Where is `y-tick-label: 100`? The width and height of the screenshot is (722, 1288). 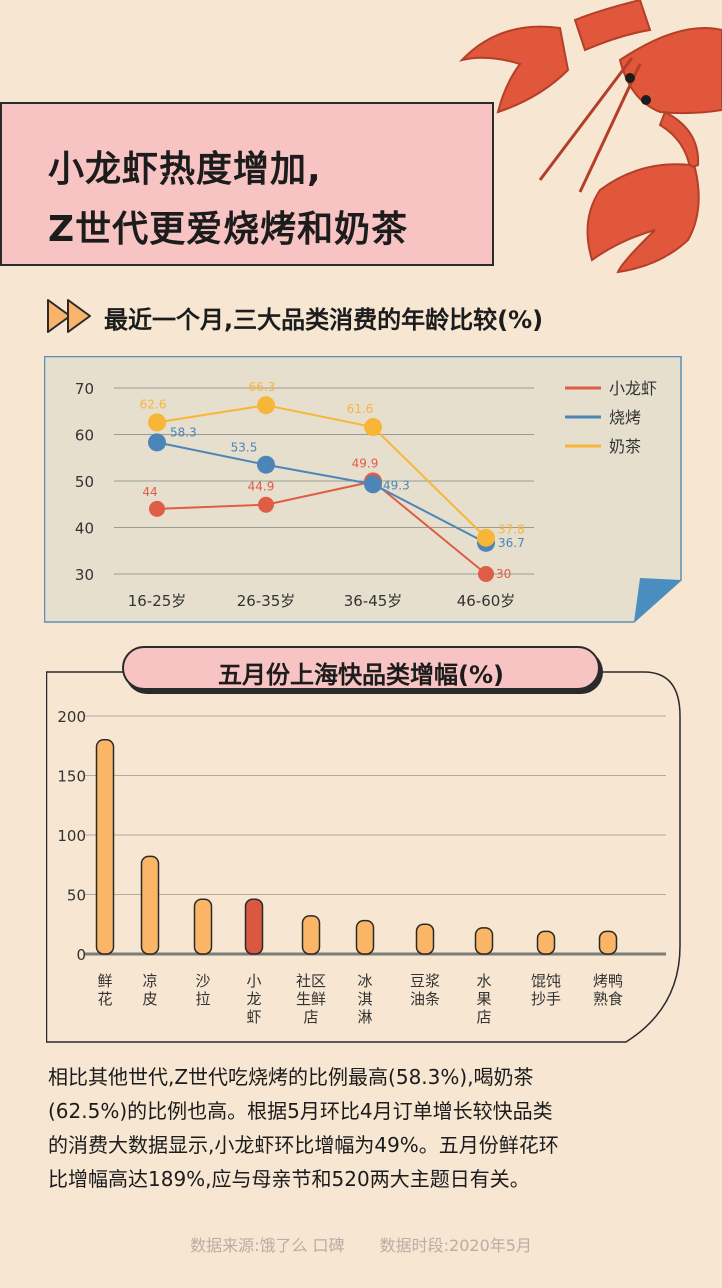
y-tick-label: 100 is located at coordinates (71, 836).